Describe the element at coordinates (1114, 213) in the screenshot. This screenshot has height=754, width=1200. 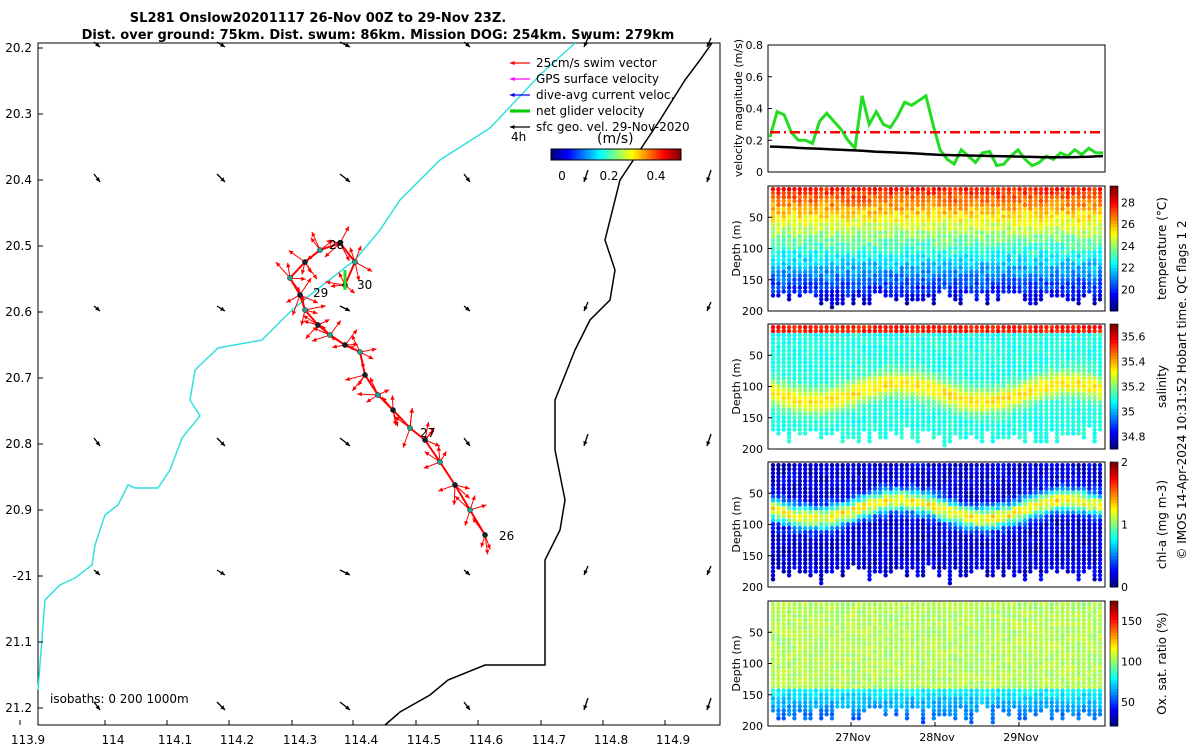
I see `section-colorbar-swatch` at that location.